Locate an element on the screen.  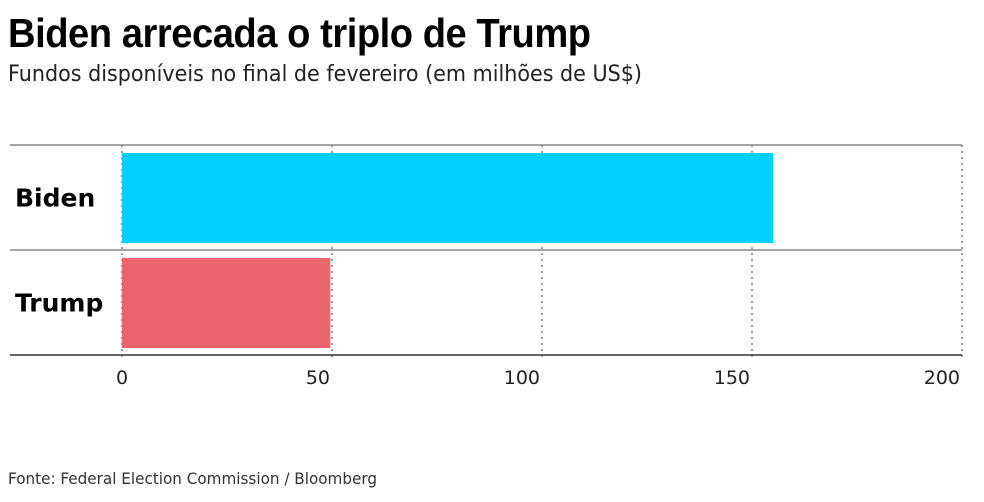
tick-label-150: 150 is located at coordinates (732, 378).